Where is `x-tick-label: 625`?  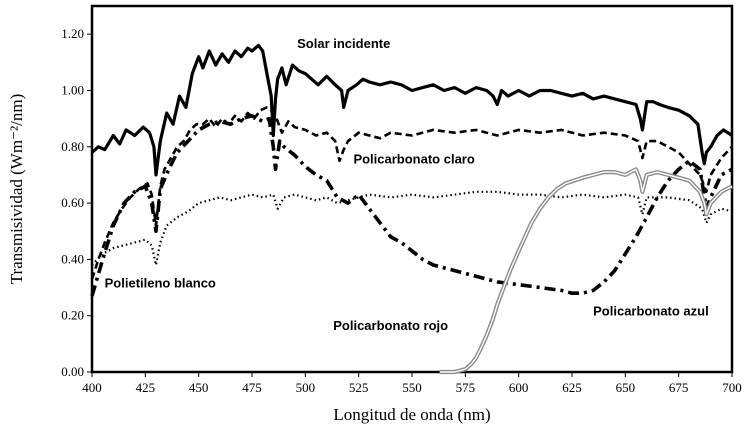
x-tick-label: 625 is located at coordinates (572, 387).